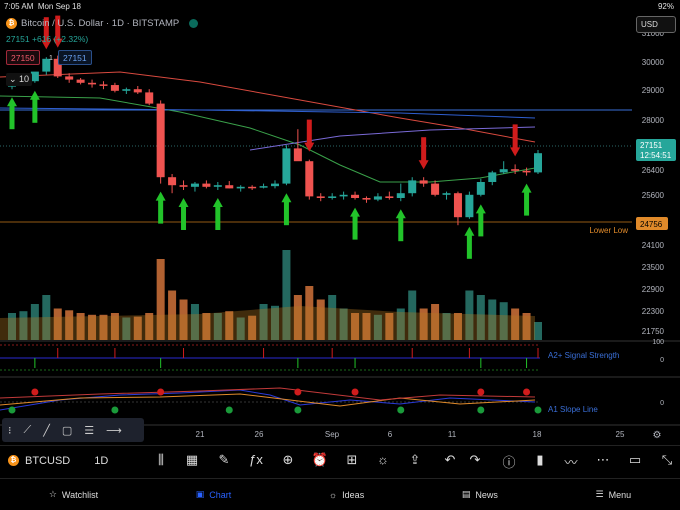 The width and height of the screenshot is (680, 510). Describe the element at coordinates (665, 6) in the screenshot. I see `status-battery: 92%` at that location.